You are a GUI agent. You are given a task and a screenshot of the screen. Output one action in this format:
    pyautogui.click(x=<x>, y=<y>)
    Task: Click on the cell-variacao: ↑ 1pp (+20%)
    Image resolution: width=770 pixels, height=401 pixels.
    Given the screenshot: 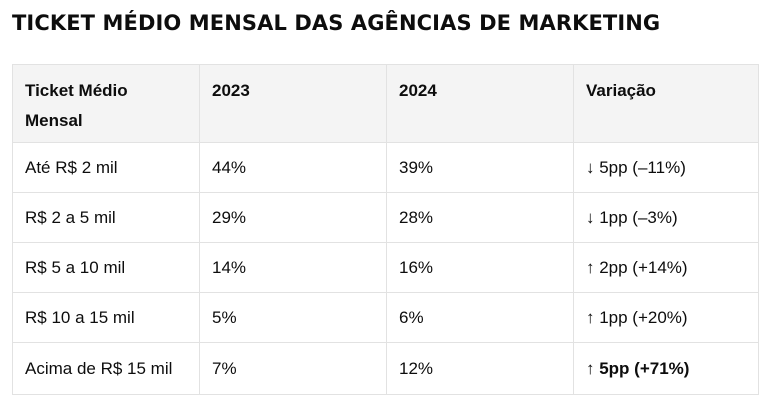 What is the action you would take?
    pyautogui.click(x=666, y=317)
    